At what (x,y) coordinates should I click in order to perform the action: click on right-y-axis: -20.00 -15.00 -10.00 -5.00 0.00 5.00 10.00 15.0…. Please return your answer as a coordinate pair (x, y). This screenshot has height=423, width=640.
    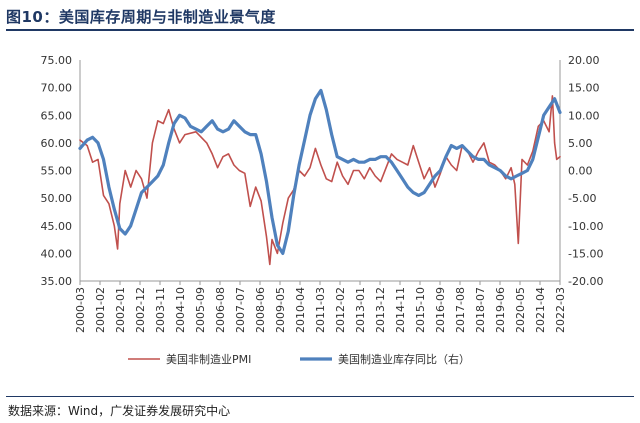
    Looking at the image, I should click on (585, 171).